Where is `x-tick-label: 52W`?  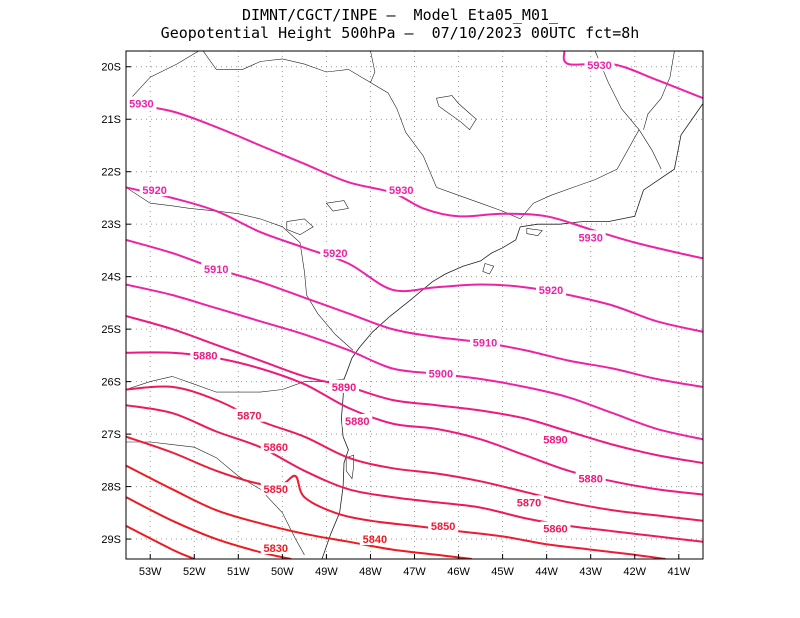
x-tick-label: 52W is located at coordinates (194, 572).